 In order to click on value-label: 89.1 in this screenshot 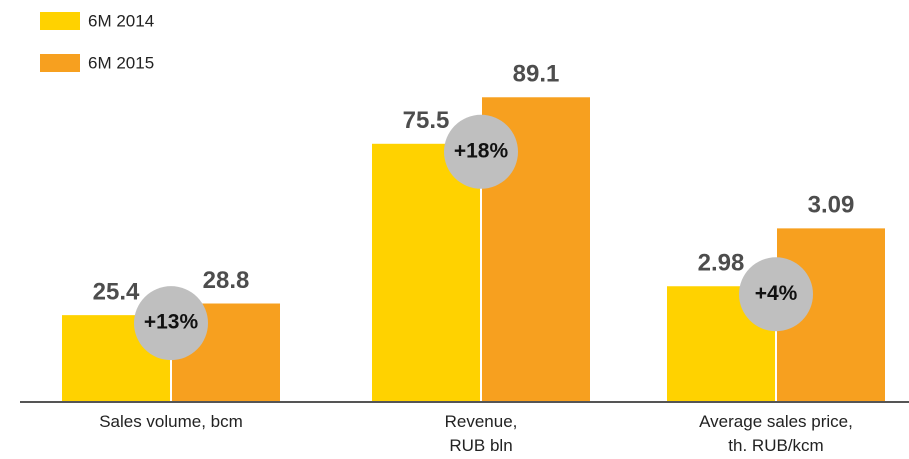, I will do `click(536, 74)`.